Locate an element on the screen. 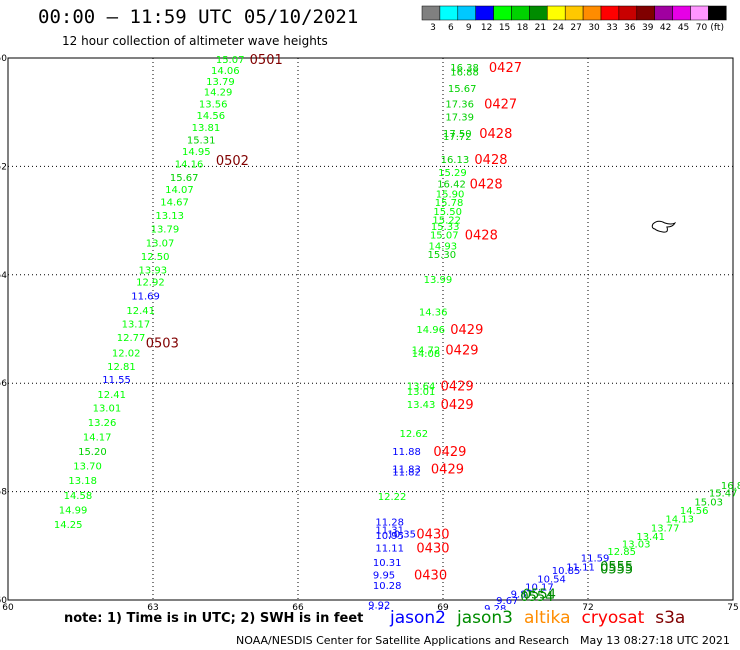 This screenshot has width=740, height=650. satellite-jason3: jason3 is located at coordinates (485, 618).